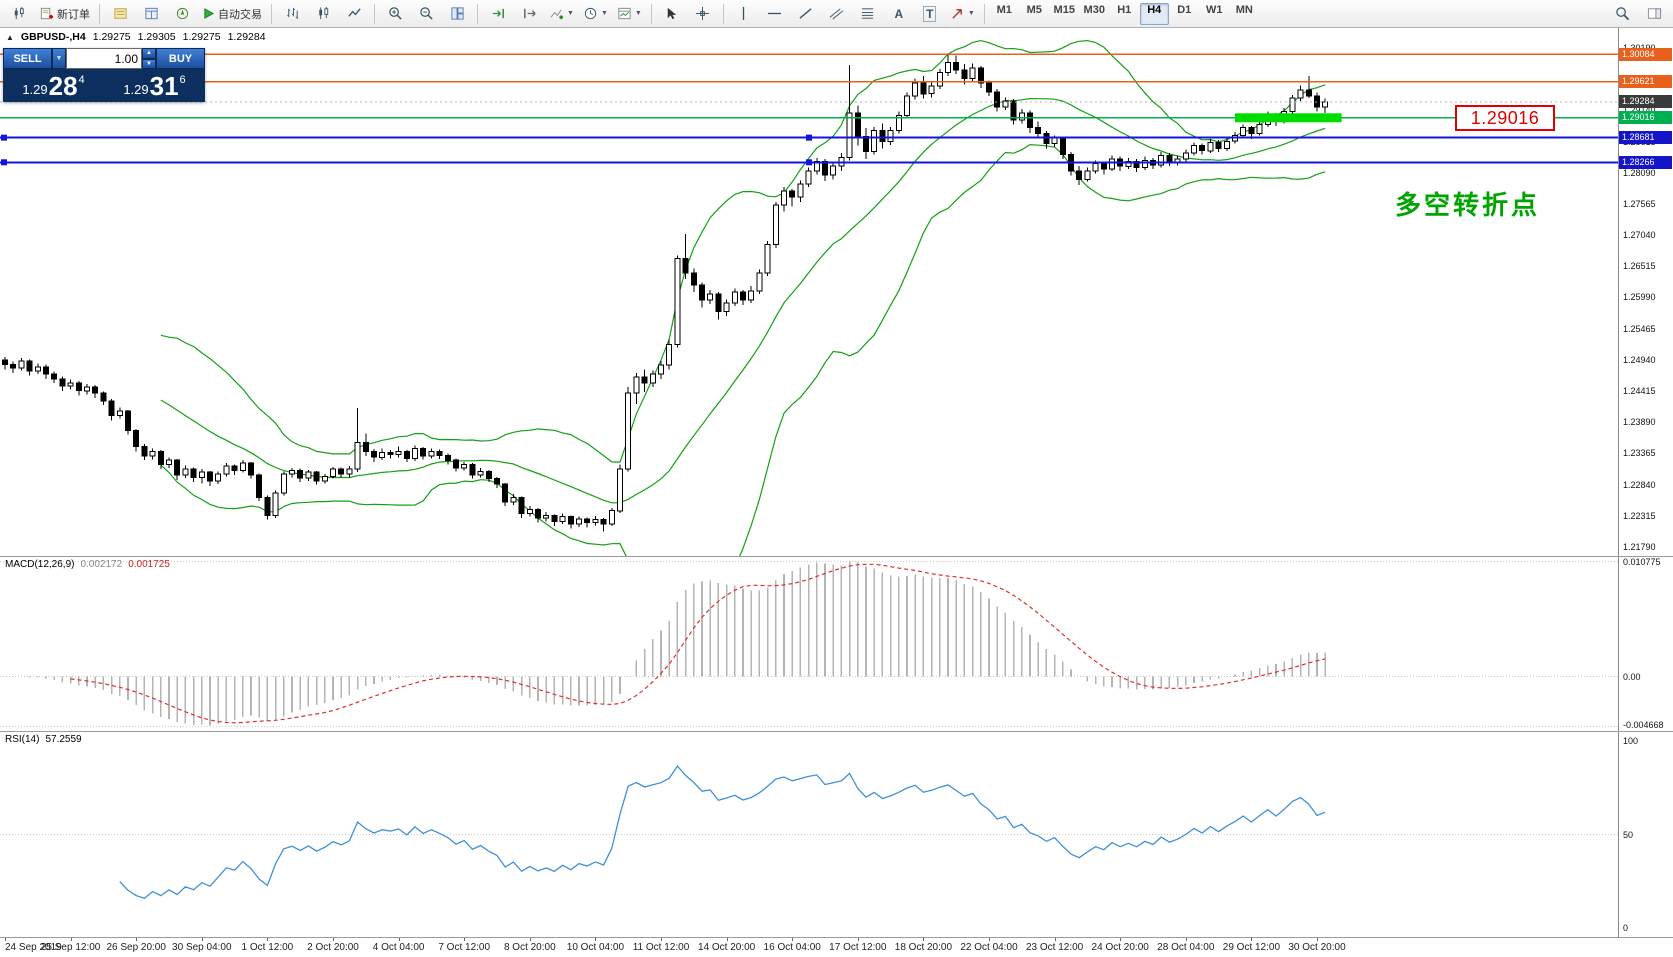  I want to click on sell-price-big: 28, so click(63, 85).